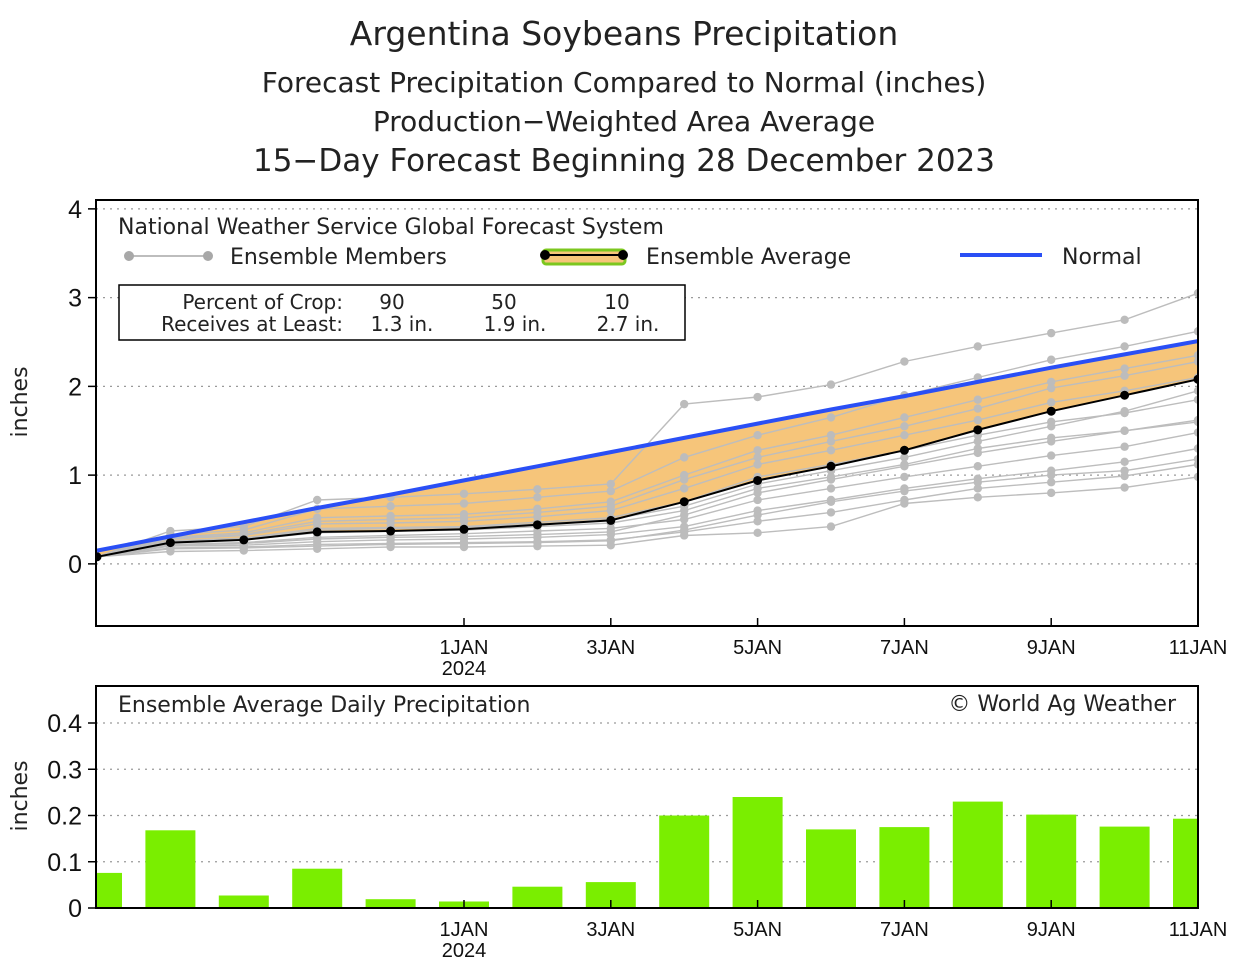 This screenshot has height=963, width=1244. What do you see at coordinates (503, 302) in the screenshot?
I see `crop-table-percent-50: 50` at bounding box center [503, 302].